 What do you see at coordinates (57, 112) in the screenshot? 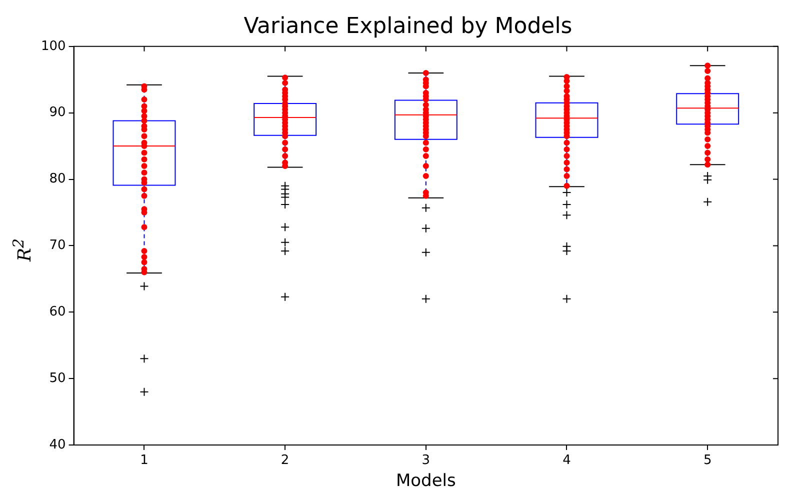
I see `y-tick-label: 90` at bounding box center [57, 112].